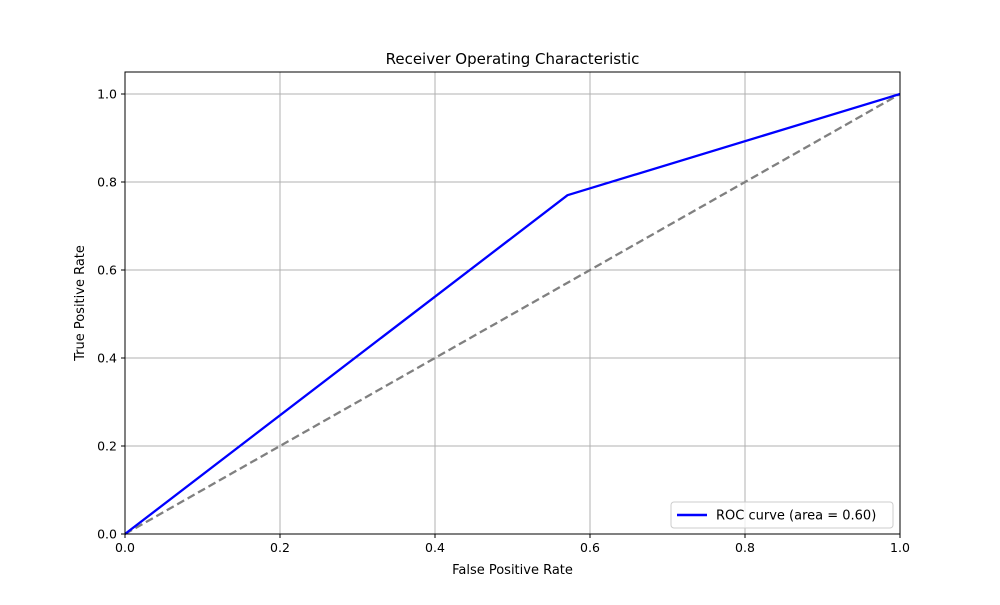  What do you see at coordinates (900, 547) in the screenshot?
I see `x-tick-label: 1.0` at bounding box center [900, 547].